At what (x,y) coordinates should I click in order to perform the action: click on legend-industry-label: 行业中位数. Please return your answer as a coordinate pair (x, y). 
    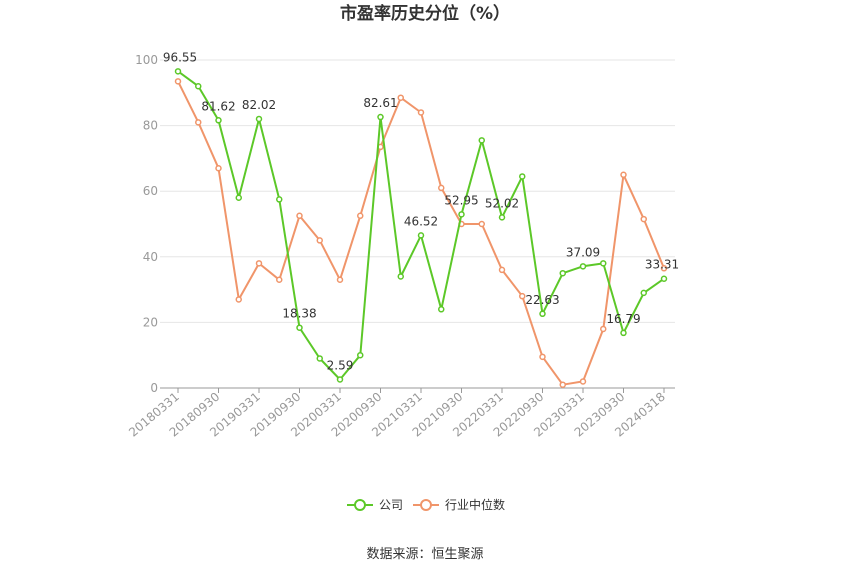
    Looking at the image, I should click on (475, 504).